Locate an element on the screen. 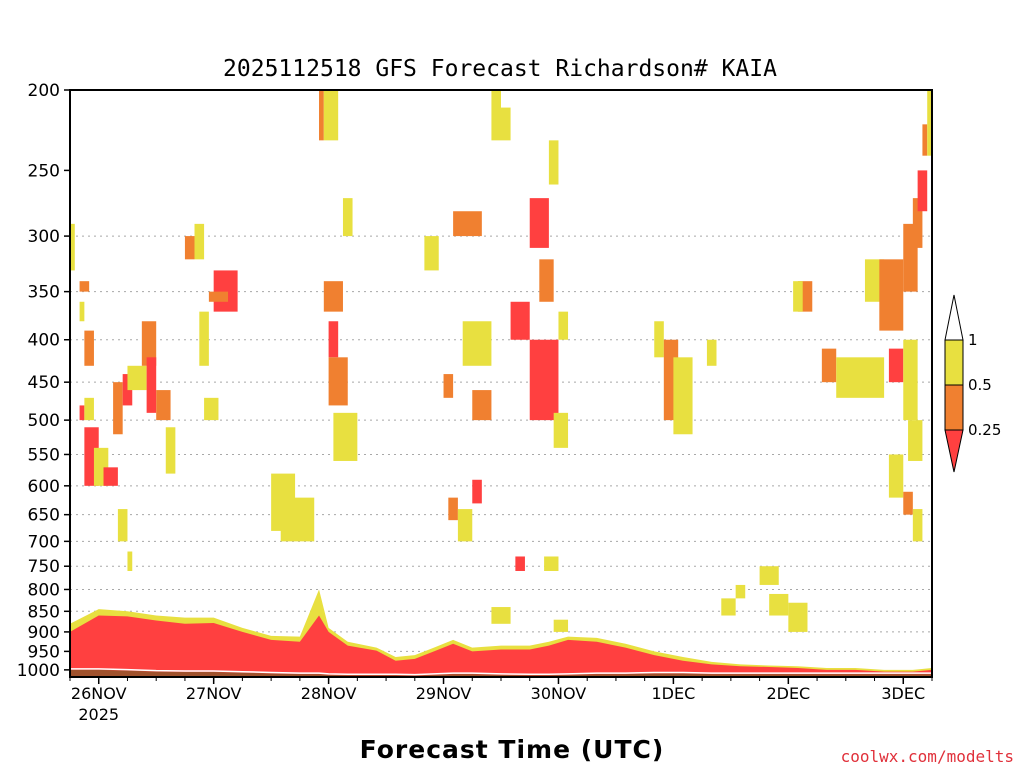  y-tick-label: 800 is located at coordinates (44, 590).